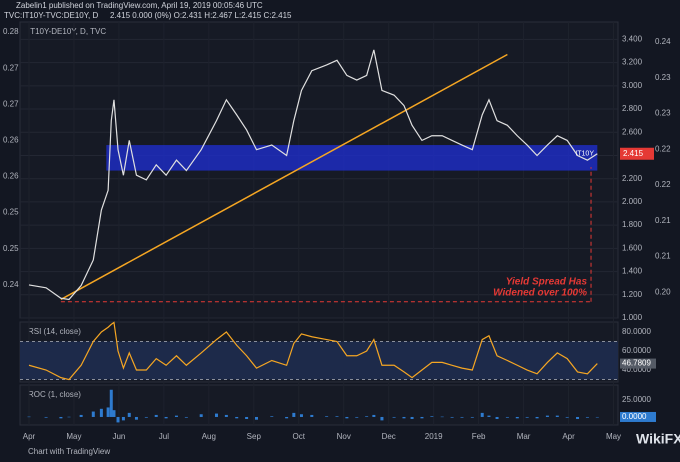 This screenshot has height=462, width=680. I want to click on y-tick-label: 40.0000, so click(636, 369).